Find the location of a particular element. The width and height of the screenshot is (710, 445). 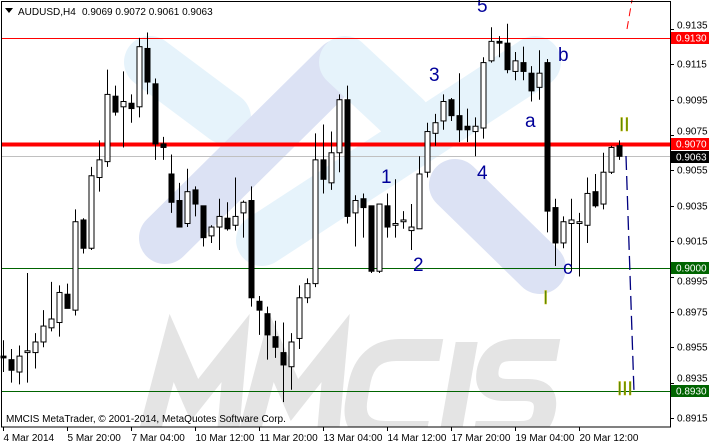

symbol-label: AUDUSD,H4 is located at coordinates (47, 12).